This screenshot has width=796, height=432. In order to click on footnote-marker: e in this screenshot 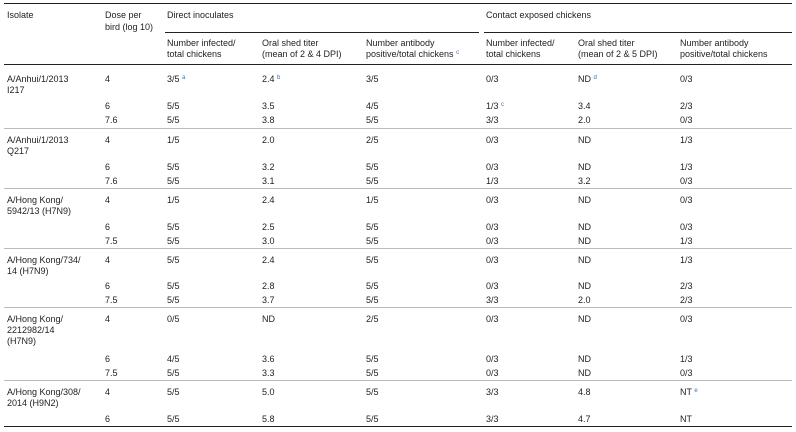, I will do `click(696, 391)`.